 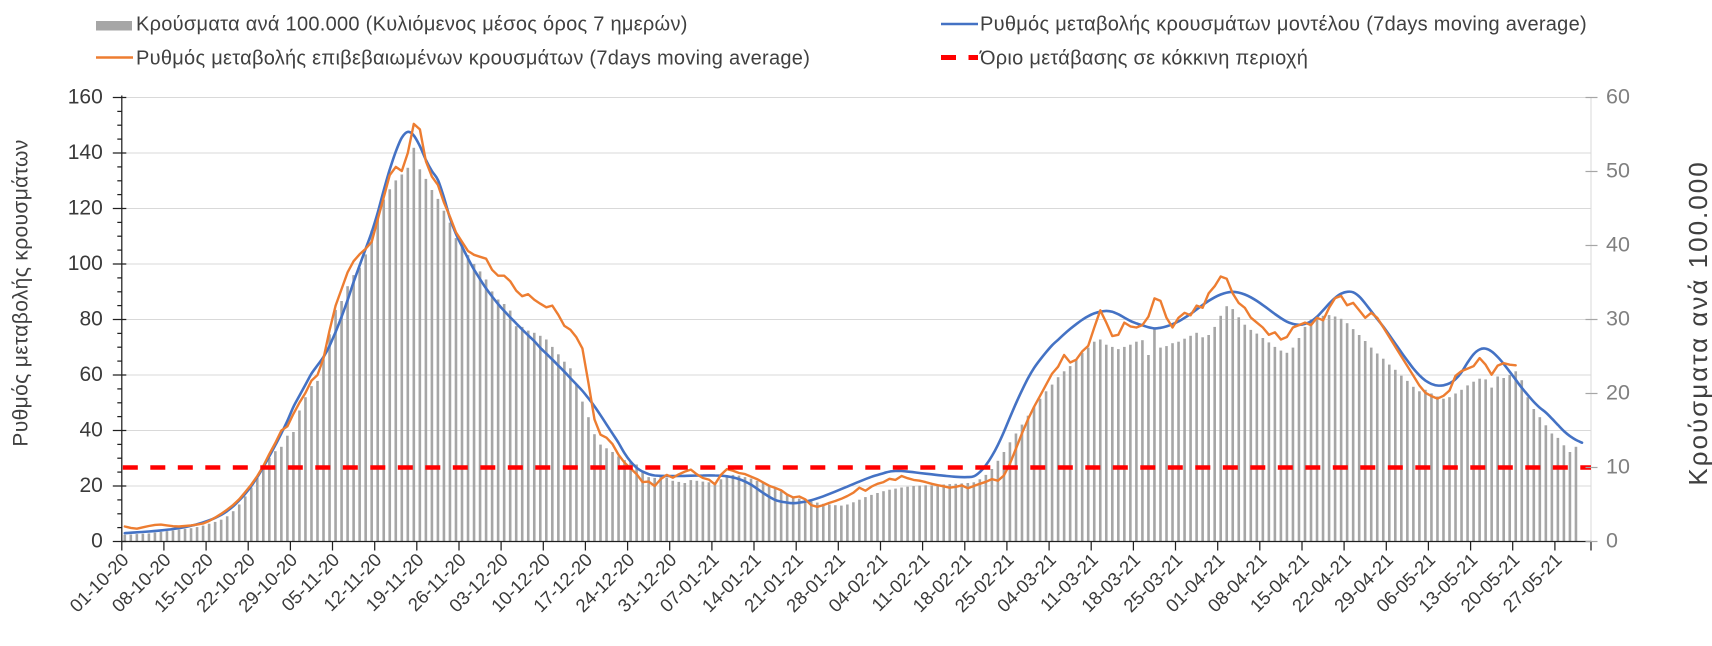 What do you see at coordinates (85, 208) in the screenshot?
I see `svg-text: 120` at bounding box center [85, 208].